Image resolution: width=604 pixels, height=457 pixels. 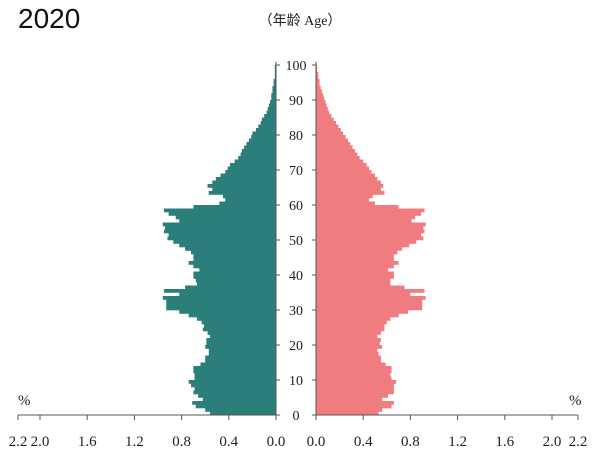 I want to click on x-tick-label-left: 2.0, so click(x=40, y=442).